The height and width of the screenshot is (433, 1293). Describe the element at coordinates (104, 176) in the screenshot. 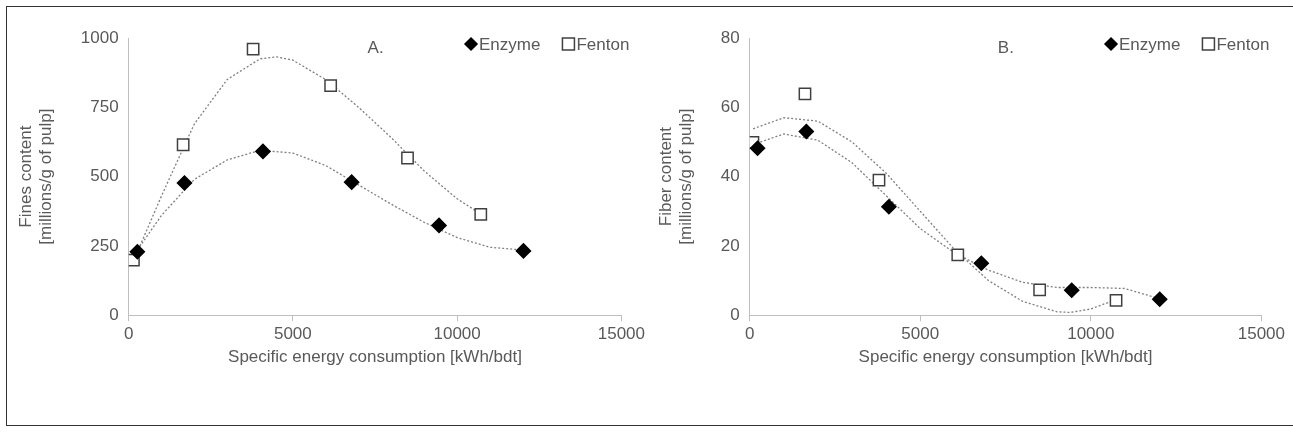

I see `y-tick-label: 500` at that location.